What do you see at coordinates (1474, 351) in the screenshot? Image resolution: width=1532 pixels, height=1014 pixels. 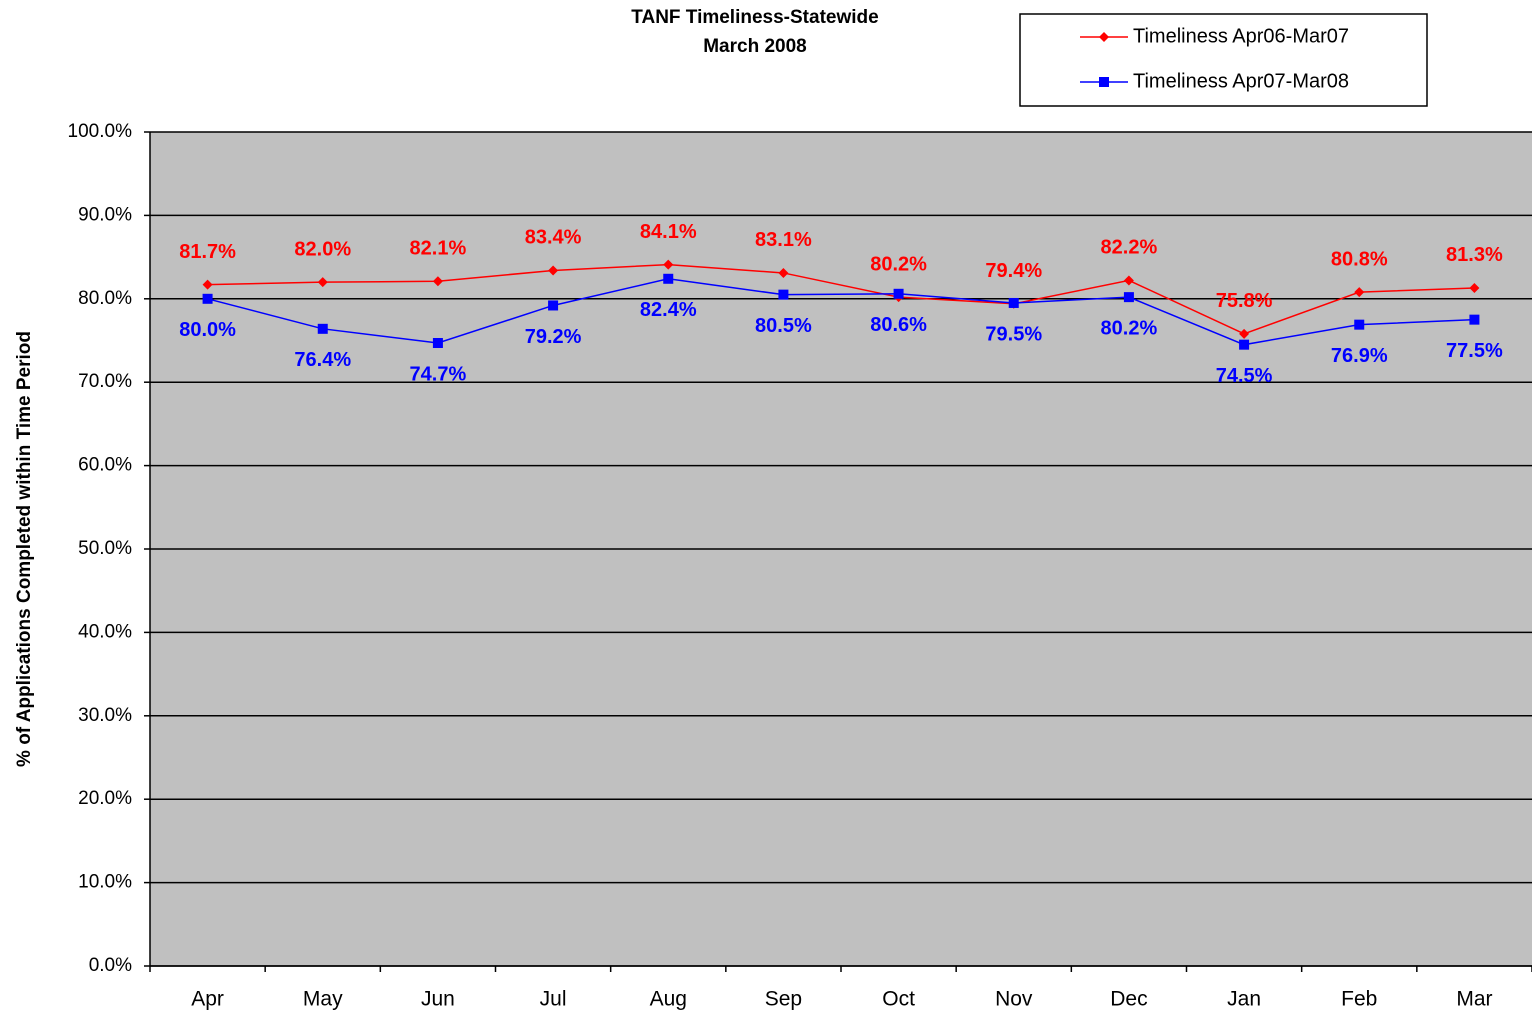 I see `data-label: 77.5%` at bounding box center [1474, 351].